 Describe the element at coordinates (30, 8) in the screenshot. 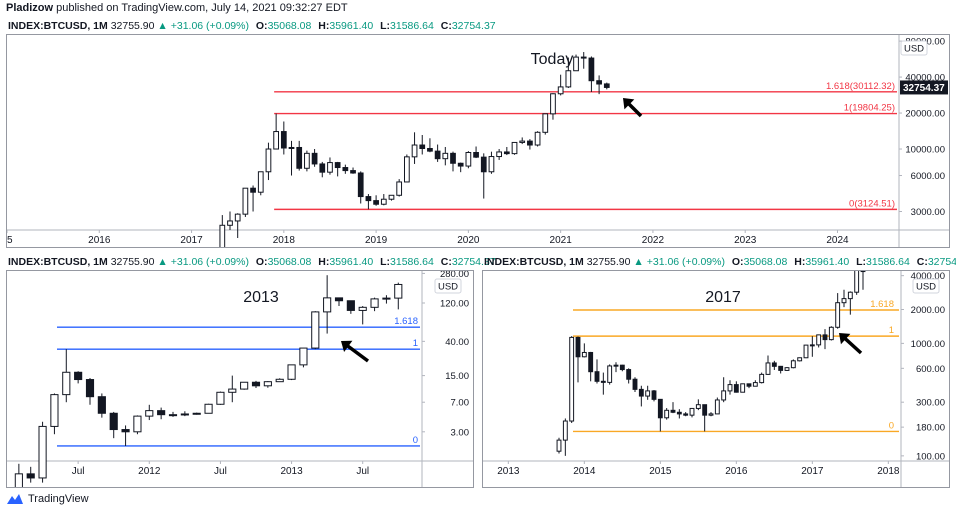

I see `author-name: Pladizow` at that location.